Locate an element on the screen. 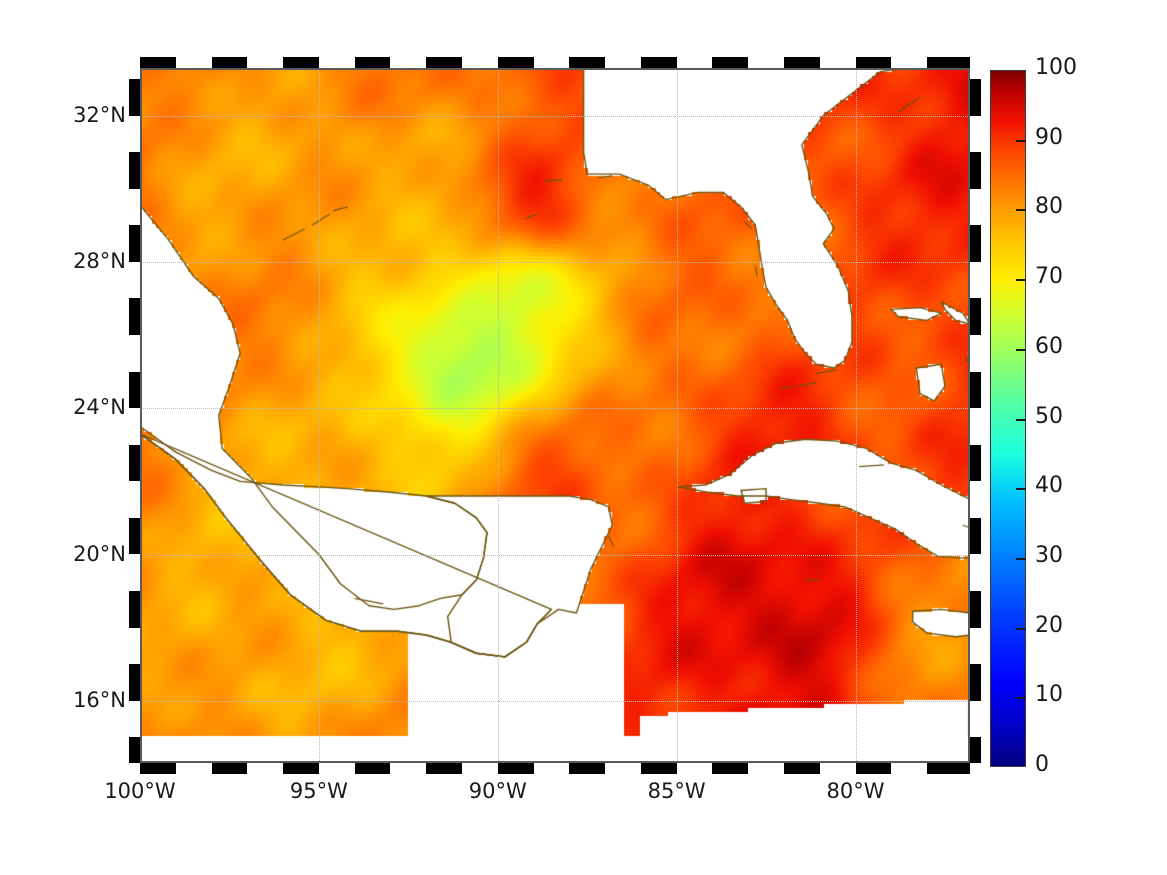 This screenshot has height=875, width=1167. longitude-tick-label: 90°W is located at coordinates (497, 791).